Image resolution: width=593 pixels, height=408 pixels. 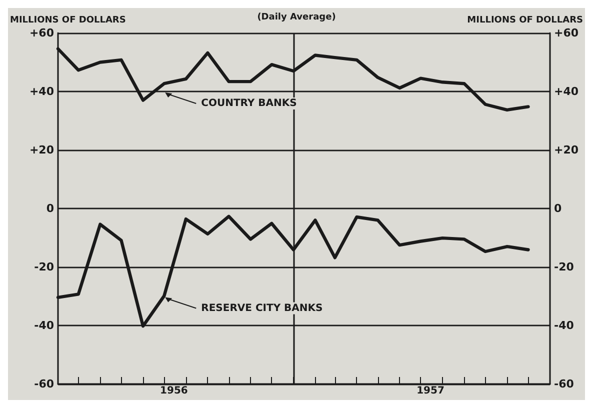 I want to click on y-axis-title: MILLIONS OF DOLLARS, so click(x=68, y=21).